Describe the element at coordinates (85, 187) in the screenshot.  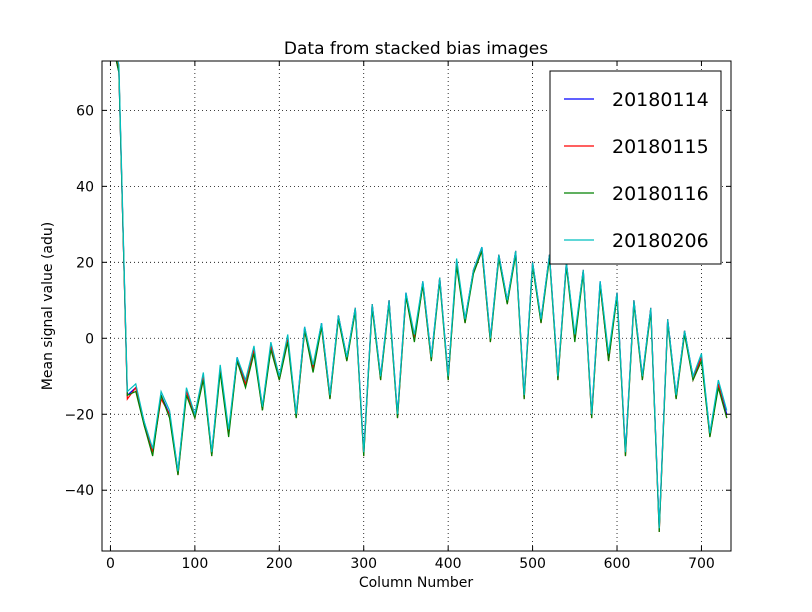
I see `y-tick-label: 40` at that location.